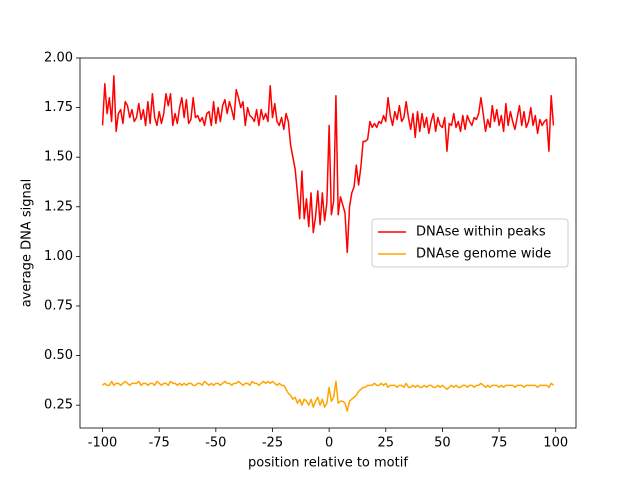  I want to click on legend-label: DNAse within peaks, so click(481, 232).